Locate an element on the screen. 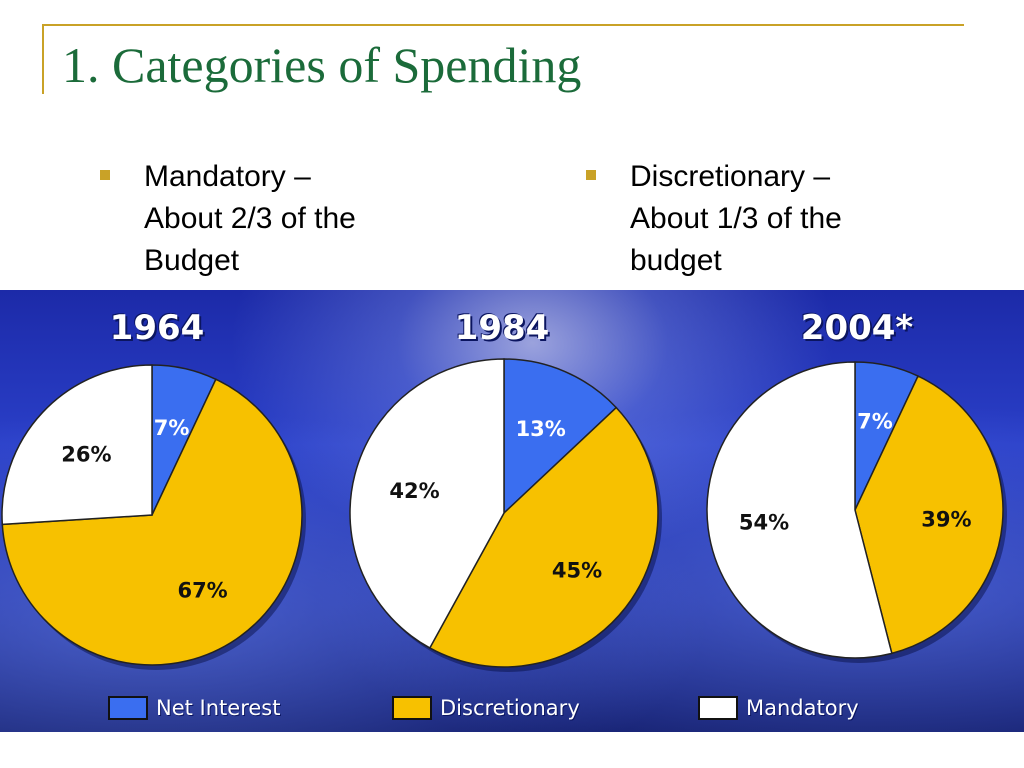 This screenshot has height=768, width=1024. pie-slice-net-interest is located at coordinates (560, 436).